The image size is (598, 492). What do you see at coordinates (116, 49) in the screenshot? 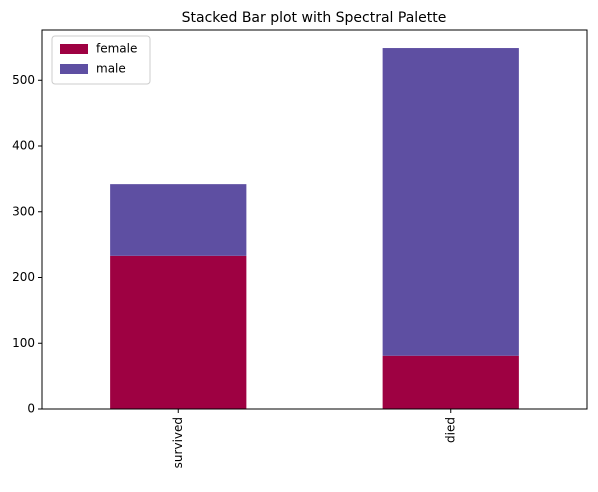
I see `legend-label: female` at bounding box center [116, 49].